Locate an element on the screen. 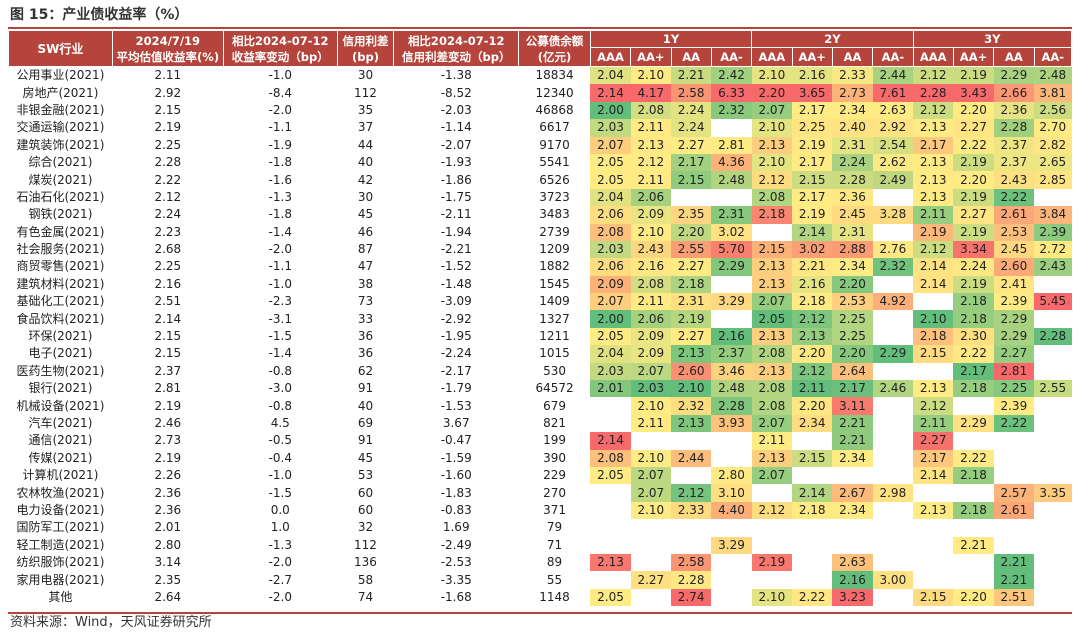  yield-3y-aa-cell: 2.28 is located at coordinates (1014, 128).